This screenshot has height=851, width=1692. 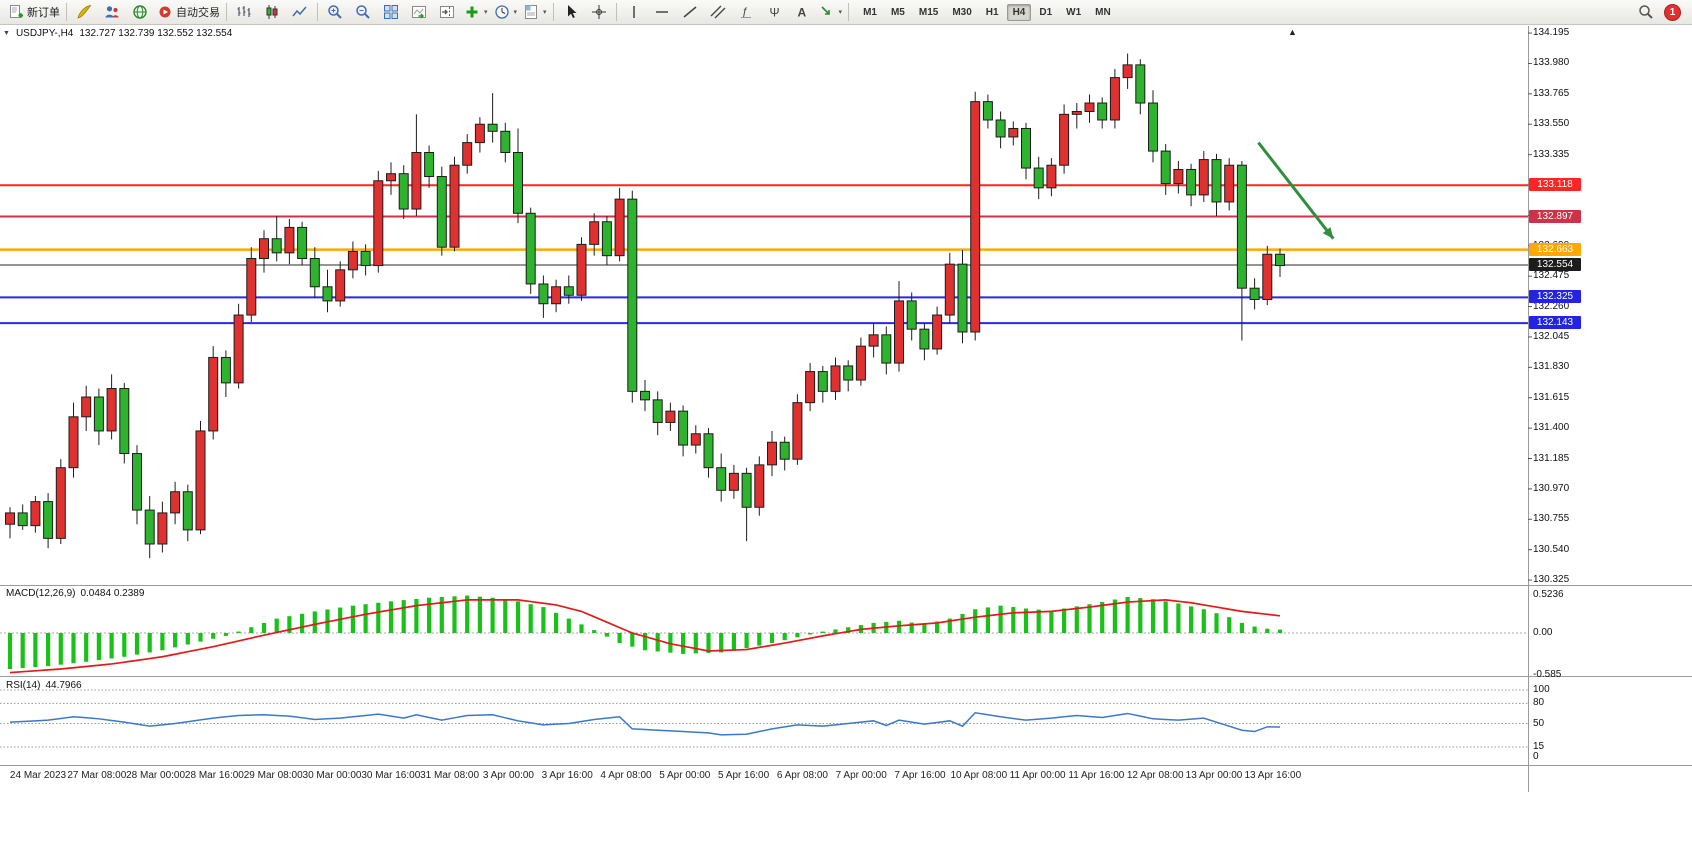 What do you see at coordinates (1551, 367) in the screenshot?
I see `y-axis-tick: 131.830` at bounding box center [1551, 367].